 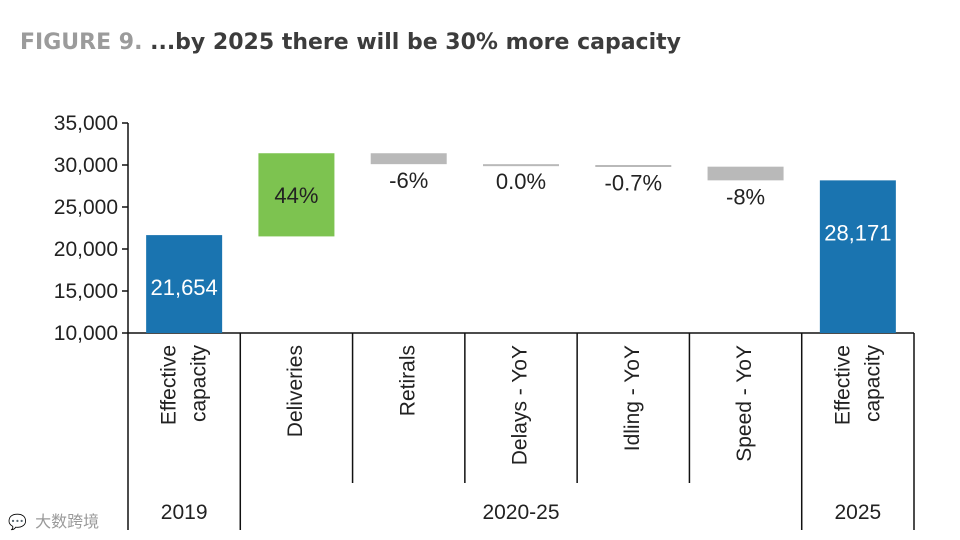 I want to click on group-label: 2025, so click(x=857, y=512).